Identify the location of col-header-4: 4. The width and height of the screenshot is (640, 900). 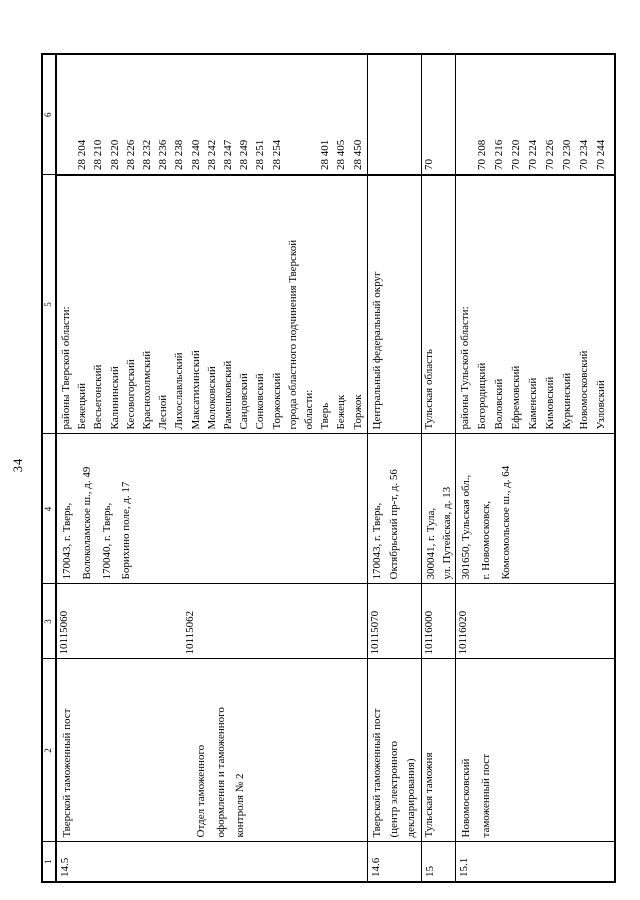
(49, 509).